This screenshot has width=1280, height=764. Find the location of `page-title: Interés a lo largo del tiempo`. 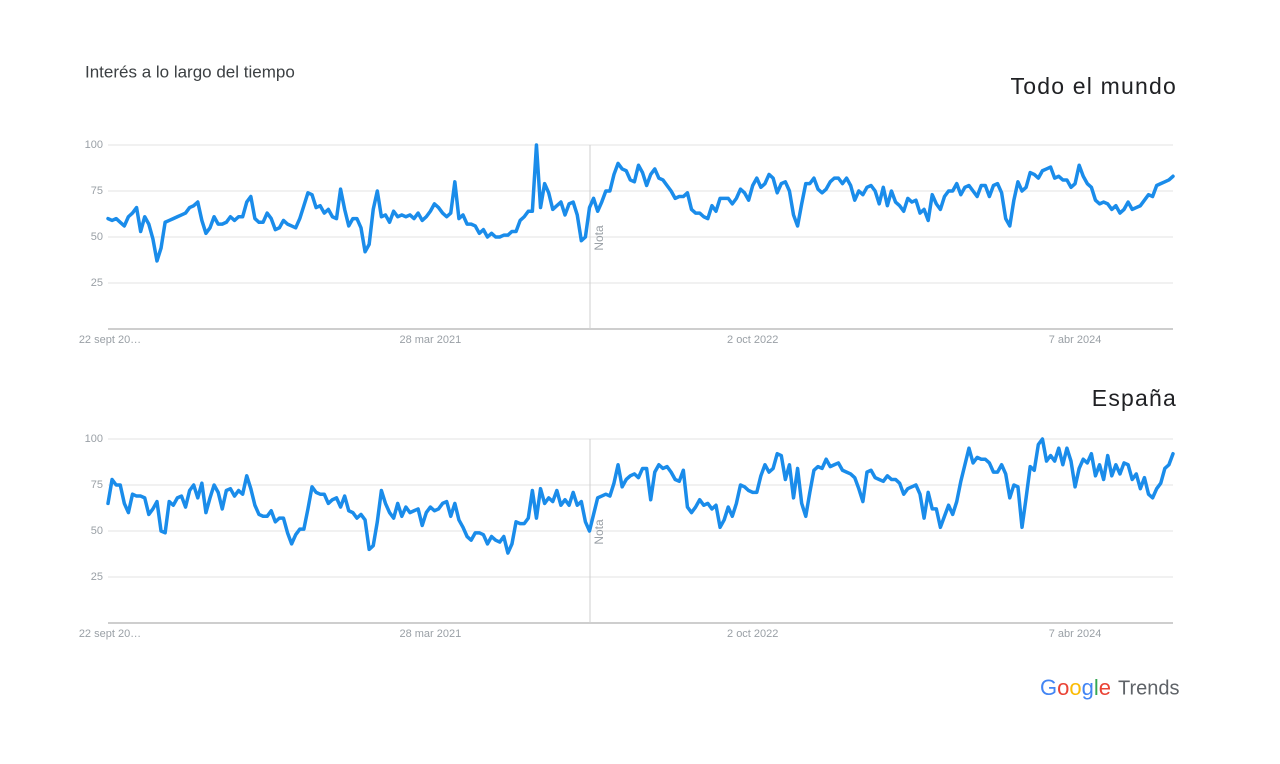

page-title: Interés a lo largo del tiempo is located at coordinates (190, 71).